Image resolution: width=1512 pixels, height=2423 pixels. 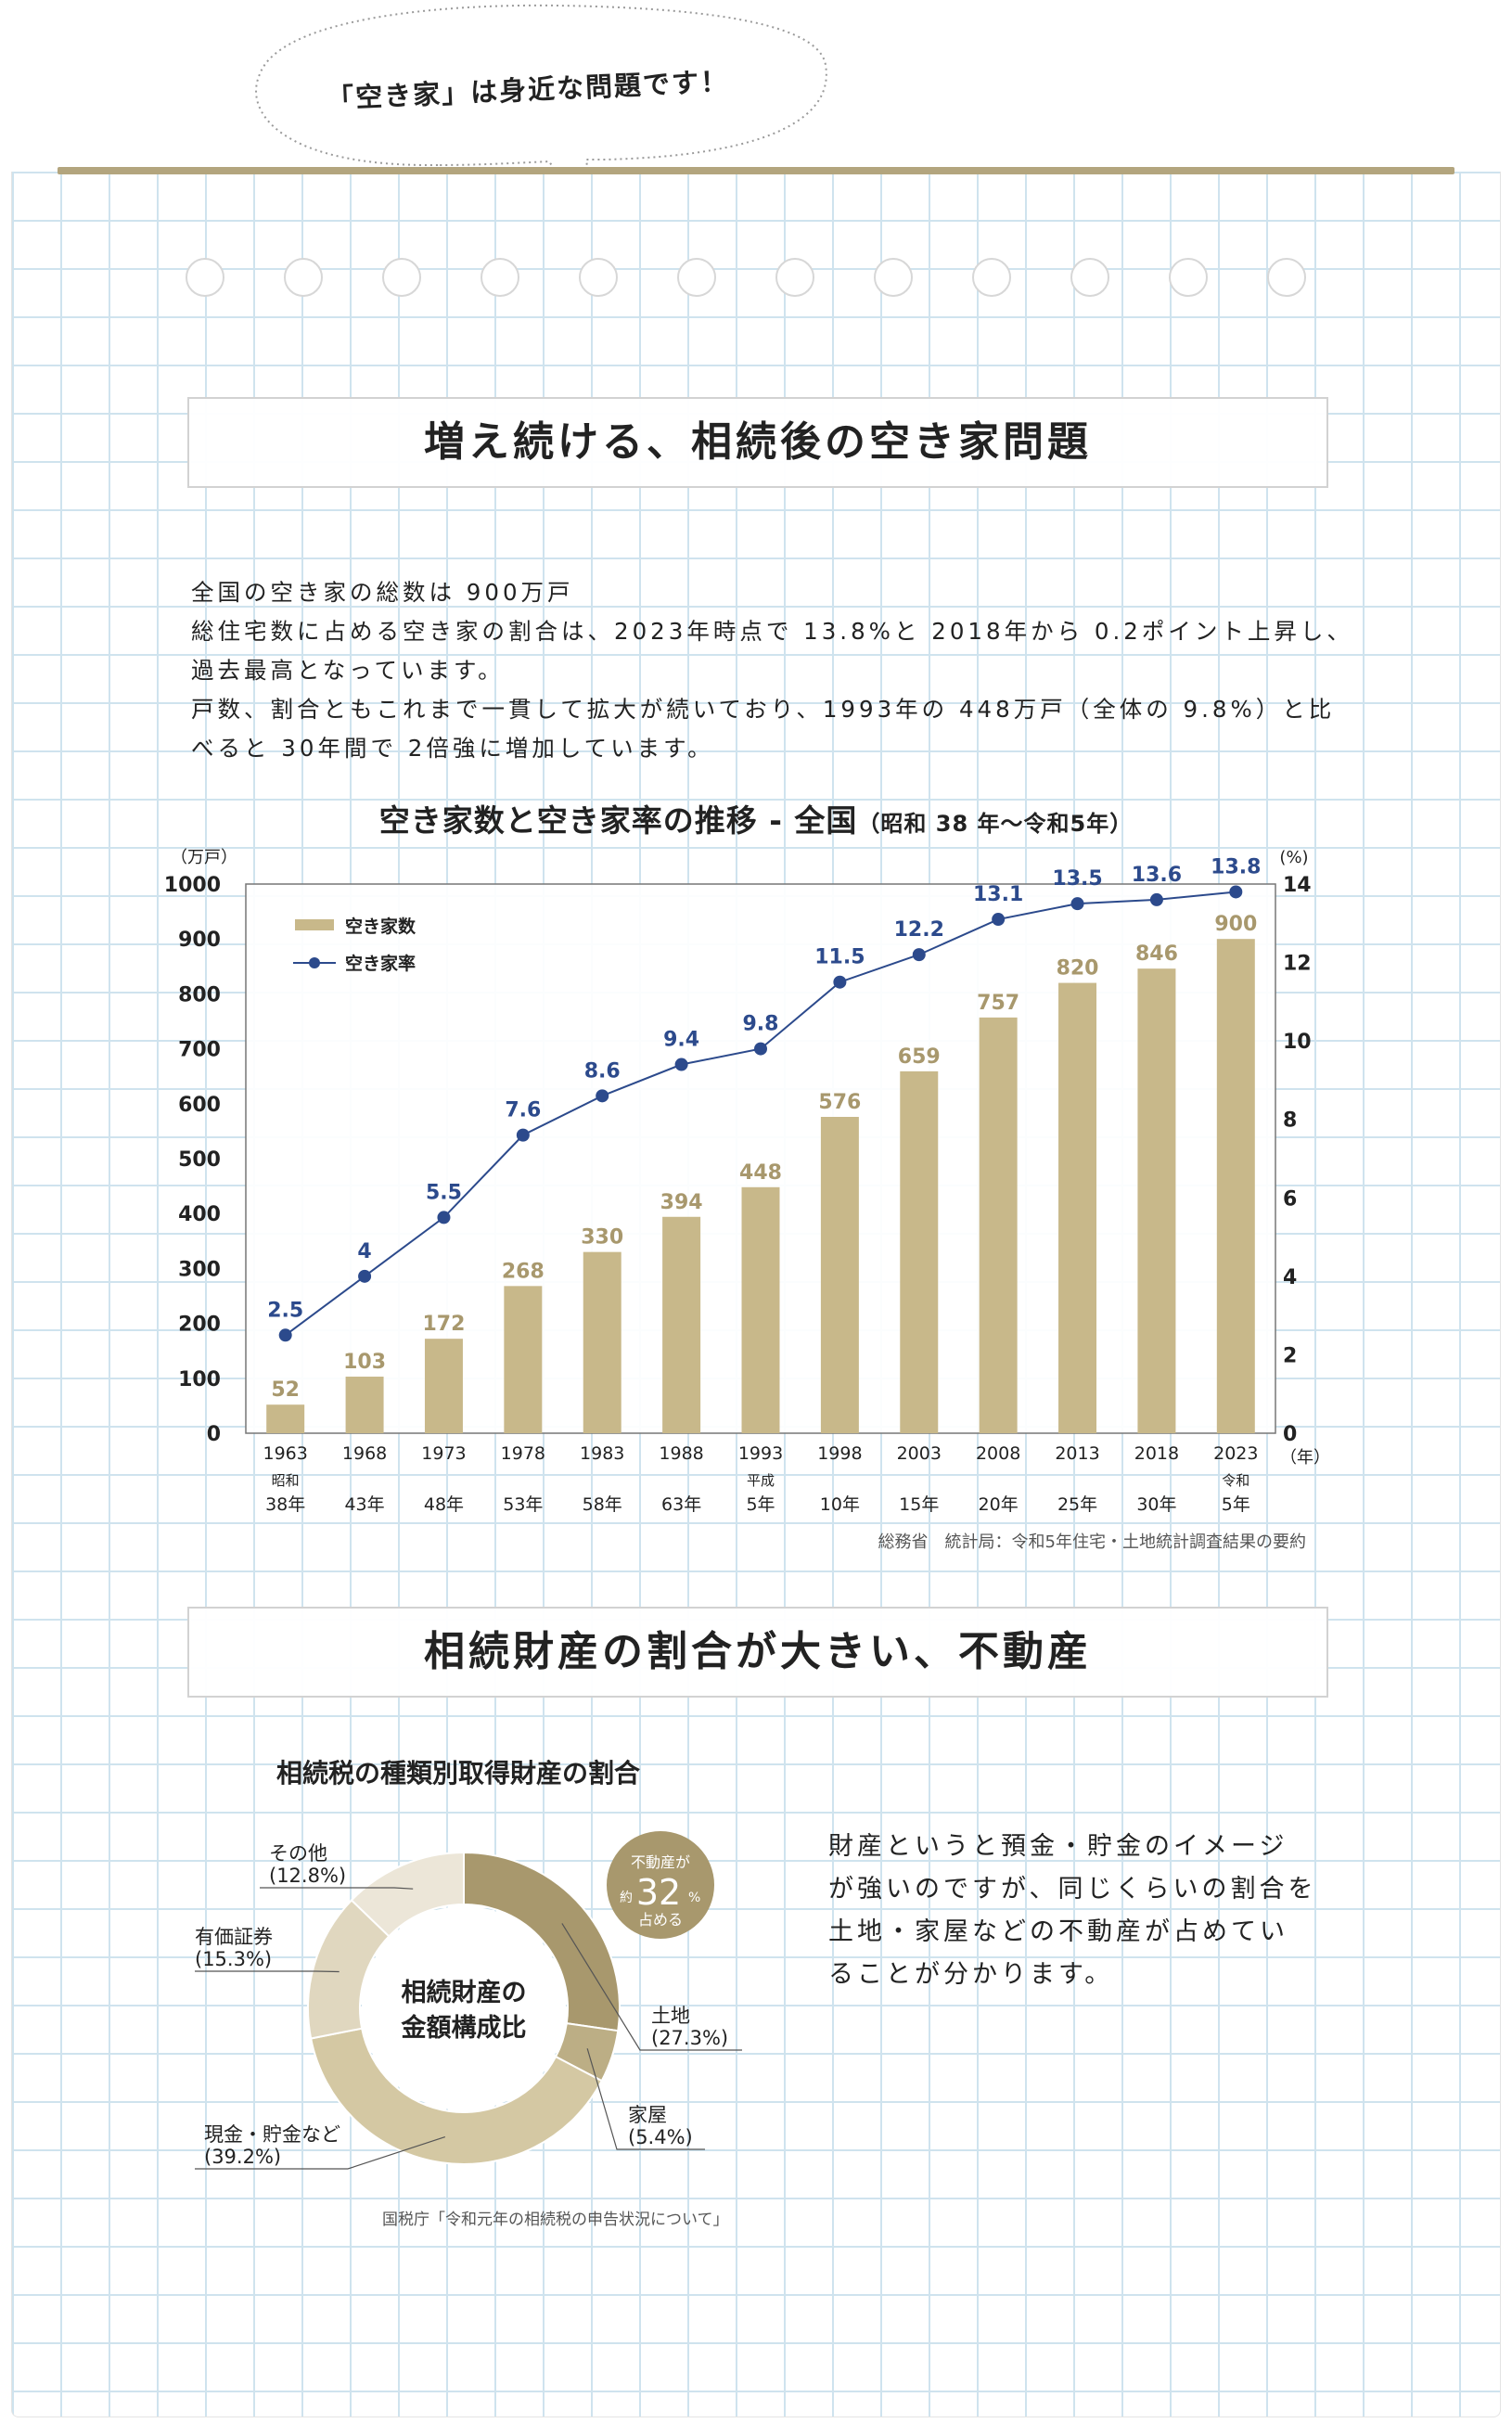 I want to click on x-era-year-label: 25年, so click(x=1077, y=1504).